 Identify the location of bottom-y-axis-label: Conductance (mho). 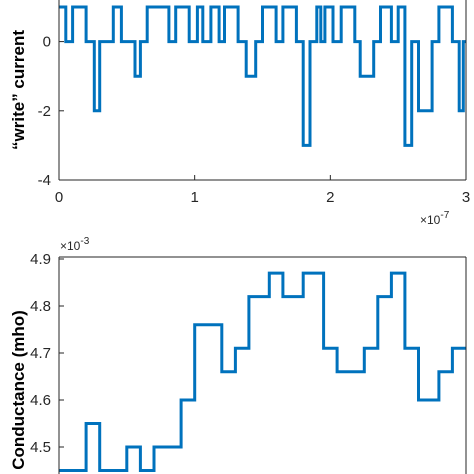
(18, 390).